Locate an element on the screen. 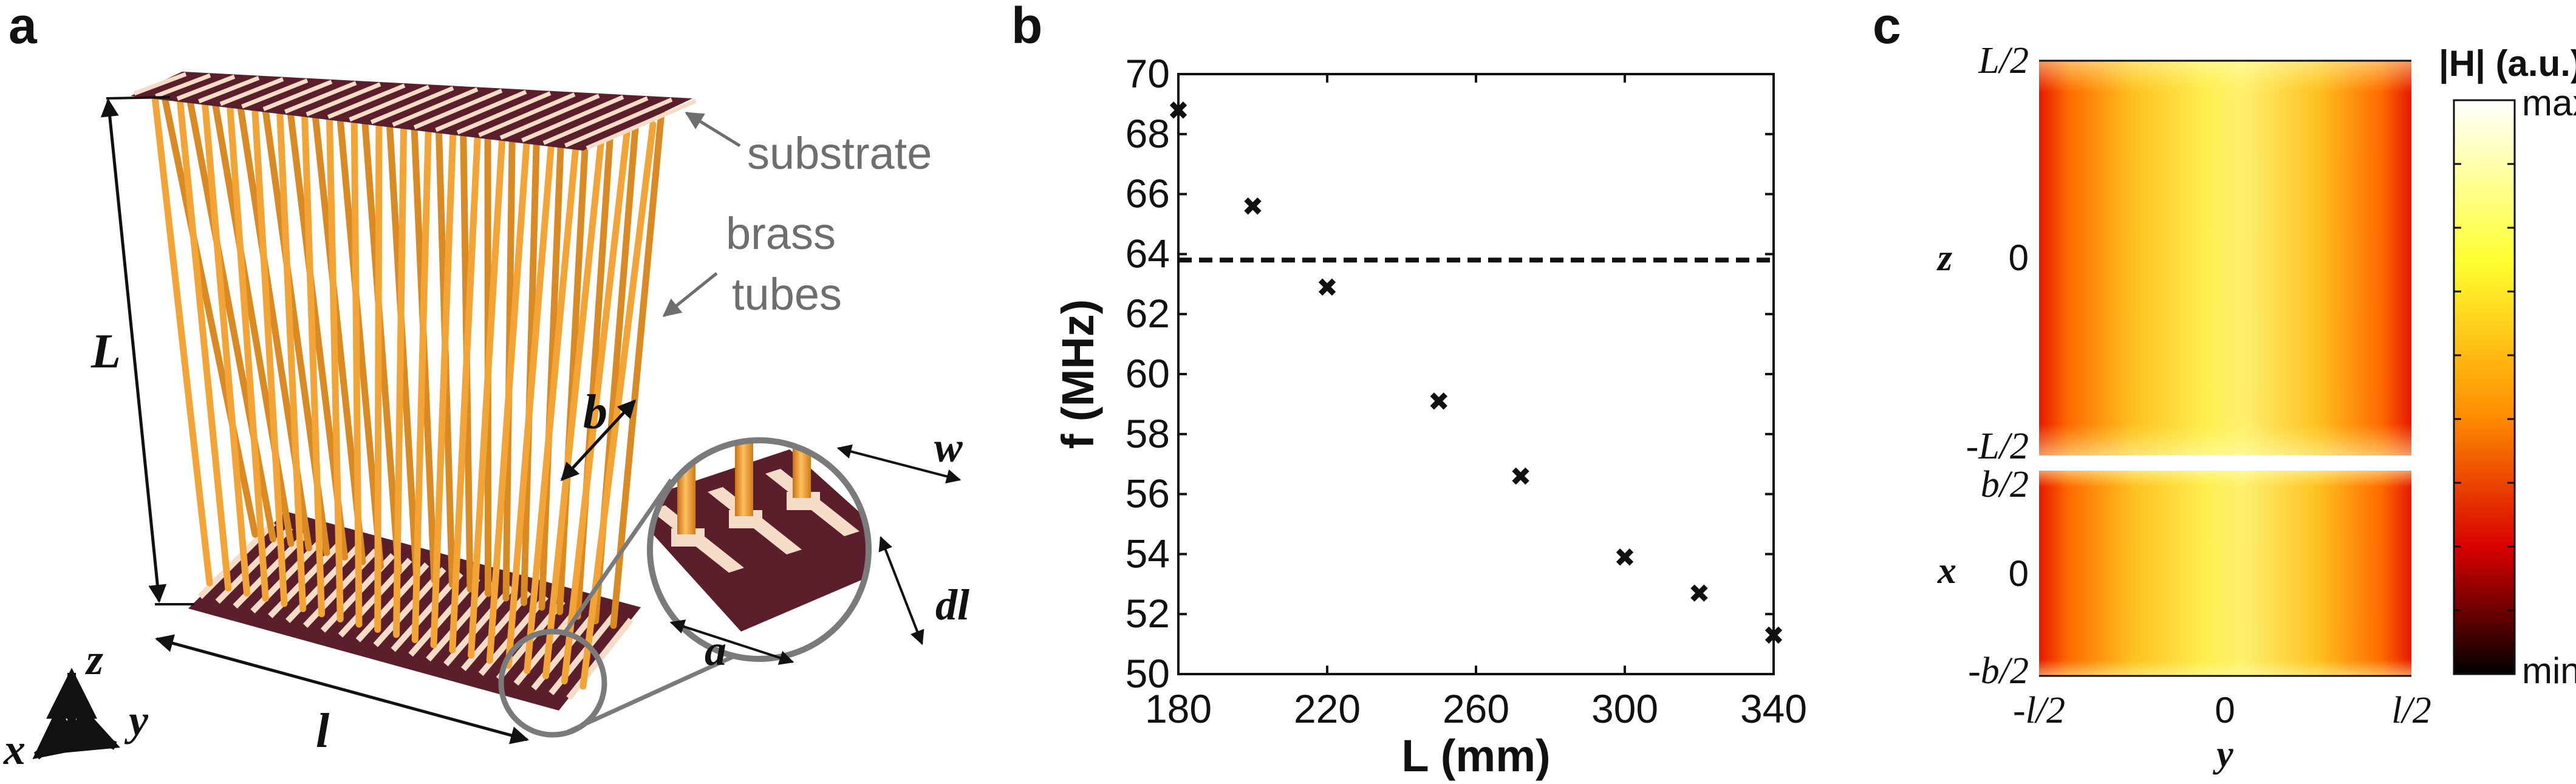 The height and width of the screenshot is (784, 2576). panel-letter-b: b is located at coordinates (1027, 27).